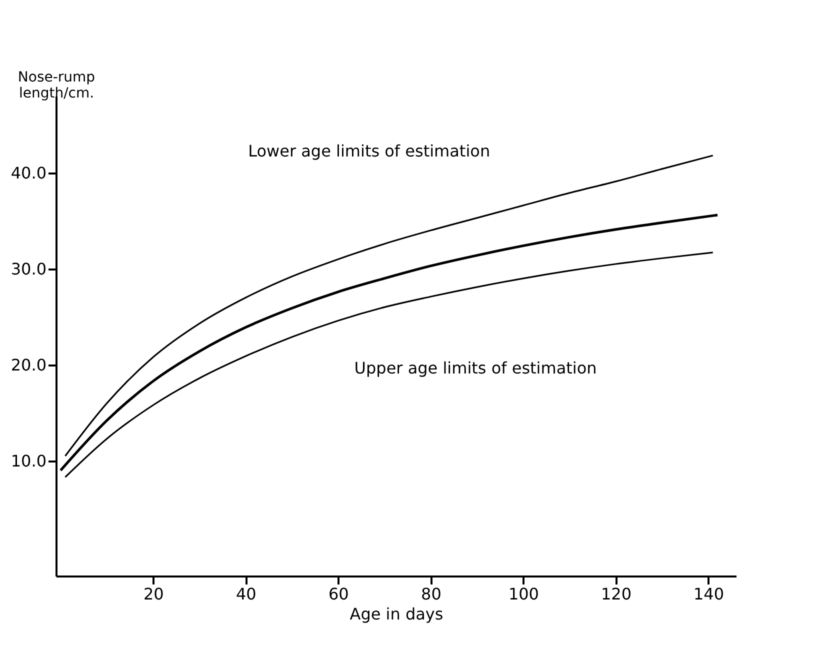 Image resolution: width=823 pixels, height=661 pixels. What do you see at coordinates (475, 368) in the screenshot?
I see `annotation: Upper age limits of estimation` at bounding box center [475, 368].